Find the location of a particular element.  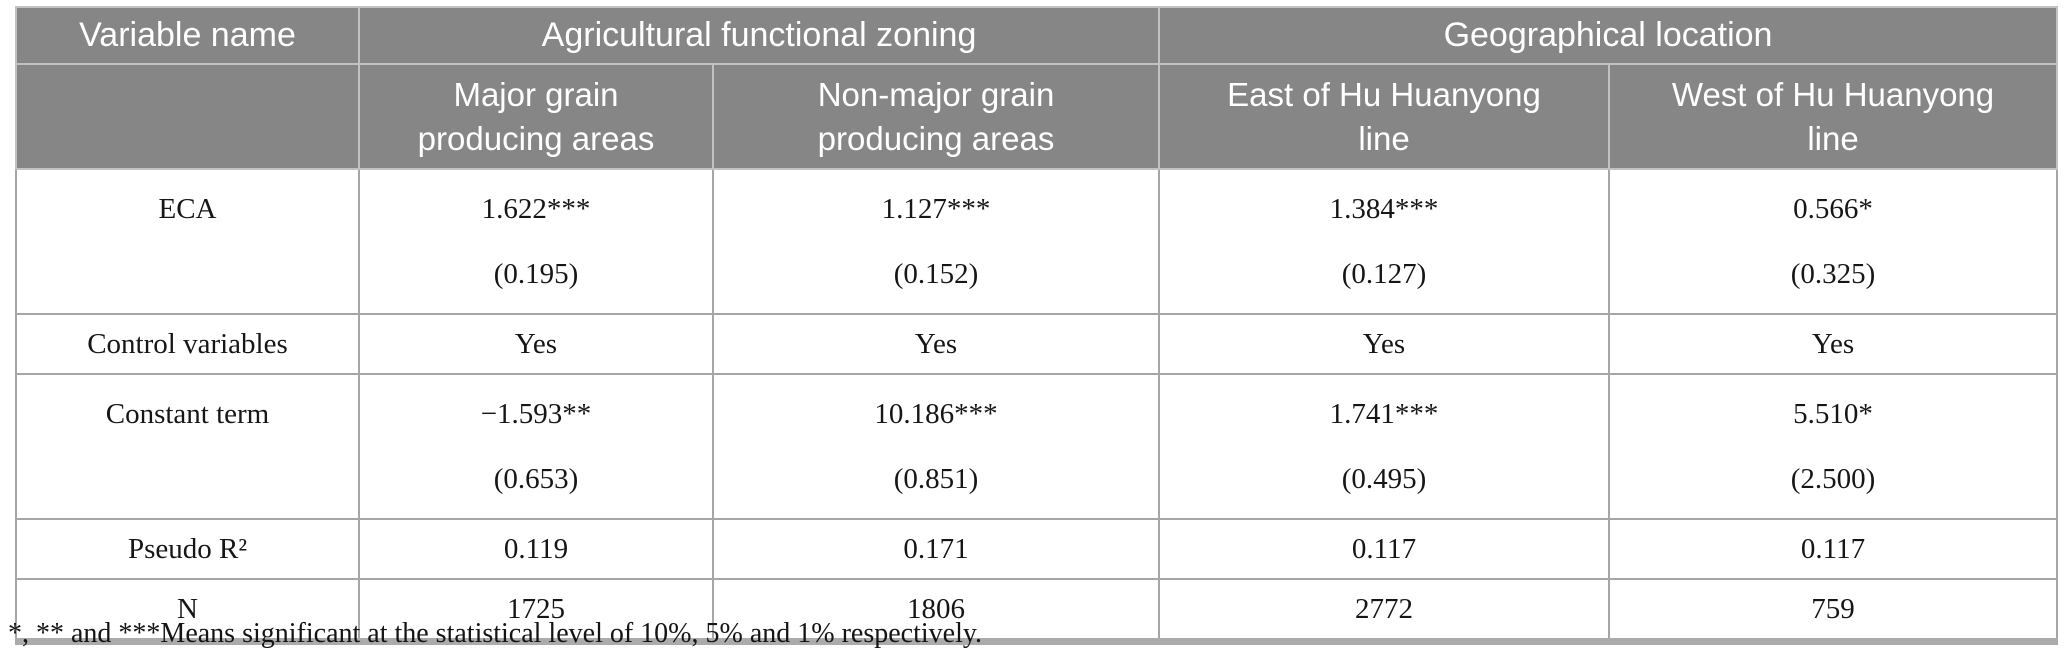

subheader-east-hu-line: East of Hu Huanyong line is located at coordinates (1384, 116).